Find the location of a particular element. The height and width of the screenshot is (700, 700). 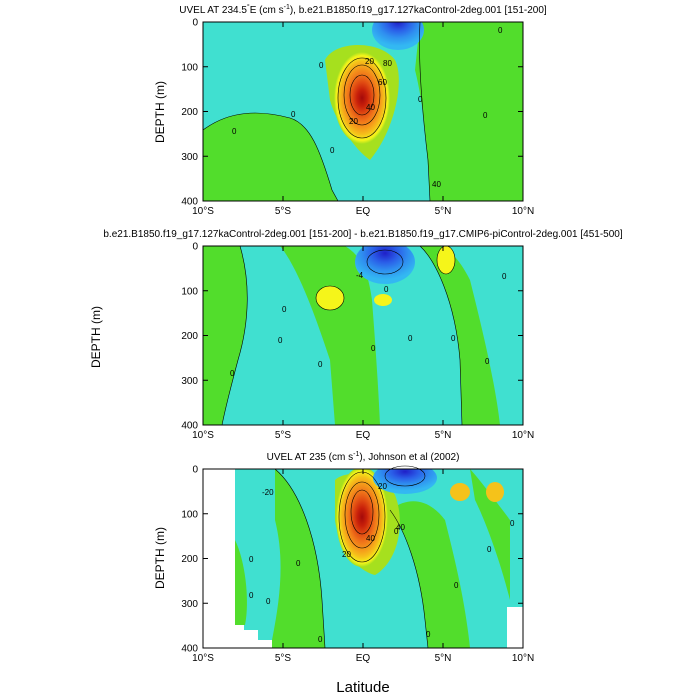

panel2-warm-center is located at coordinates (383, 300).